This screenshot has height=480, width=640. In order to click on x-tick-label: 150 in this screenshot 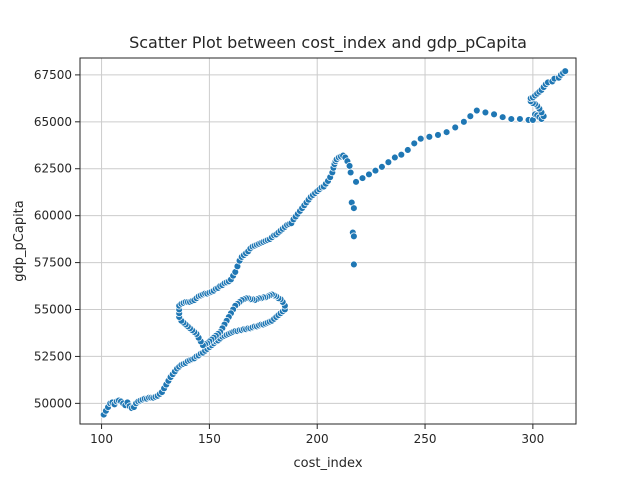, I will do `click(209, 439)`.